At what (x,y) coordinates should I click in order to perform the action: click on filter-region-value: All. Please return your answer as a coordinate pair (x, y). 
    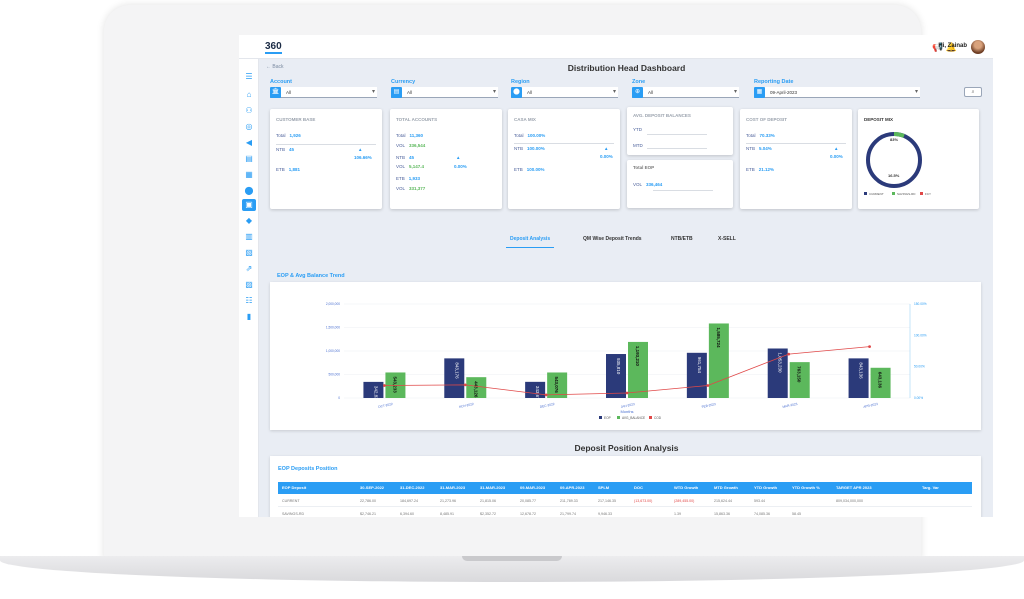
    Looking at the image, I should click on (530, 92).